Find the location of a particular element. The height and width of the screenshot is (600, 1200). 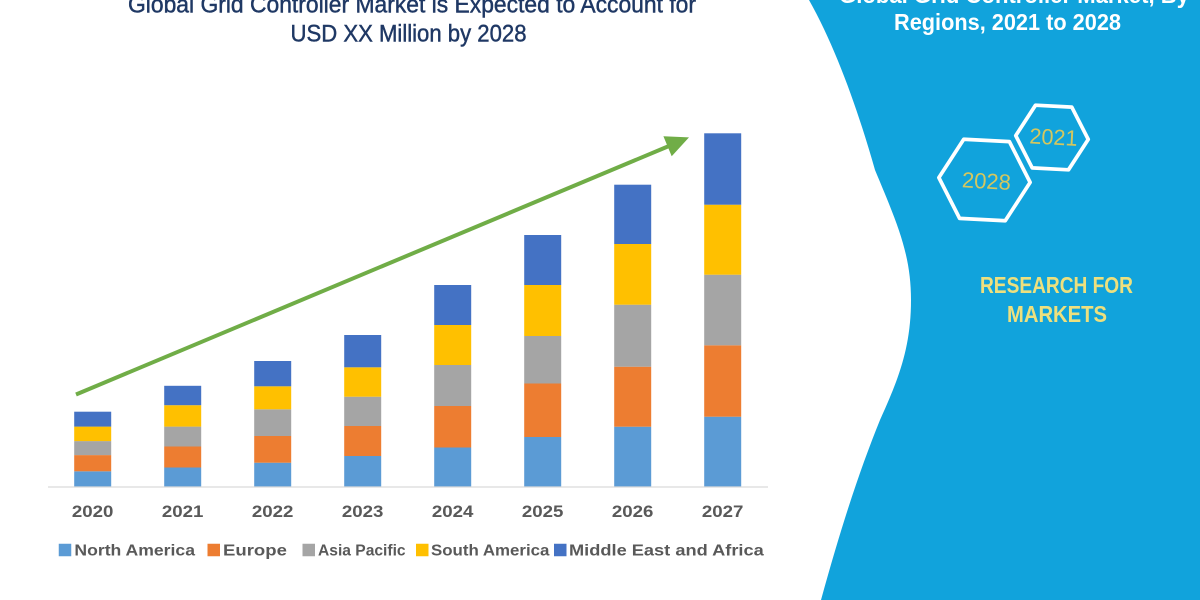

svg-text: 2026 is located at coordinates (633, 511).